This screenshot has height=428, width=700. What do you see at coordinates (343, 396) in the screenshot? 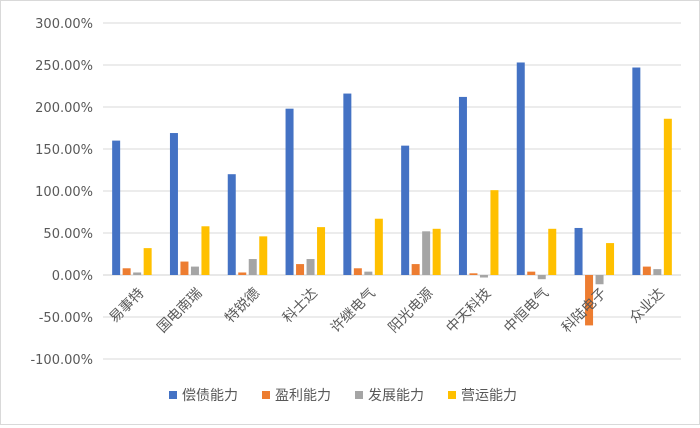
I see `legend: 偿债能力 盈利能力 发展能力 营运能力` at bounding box center [343, 396].